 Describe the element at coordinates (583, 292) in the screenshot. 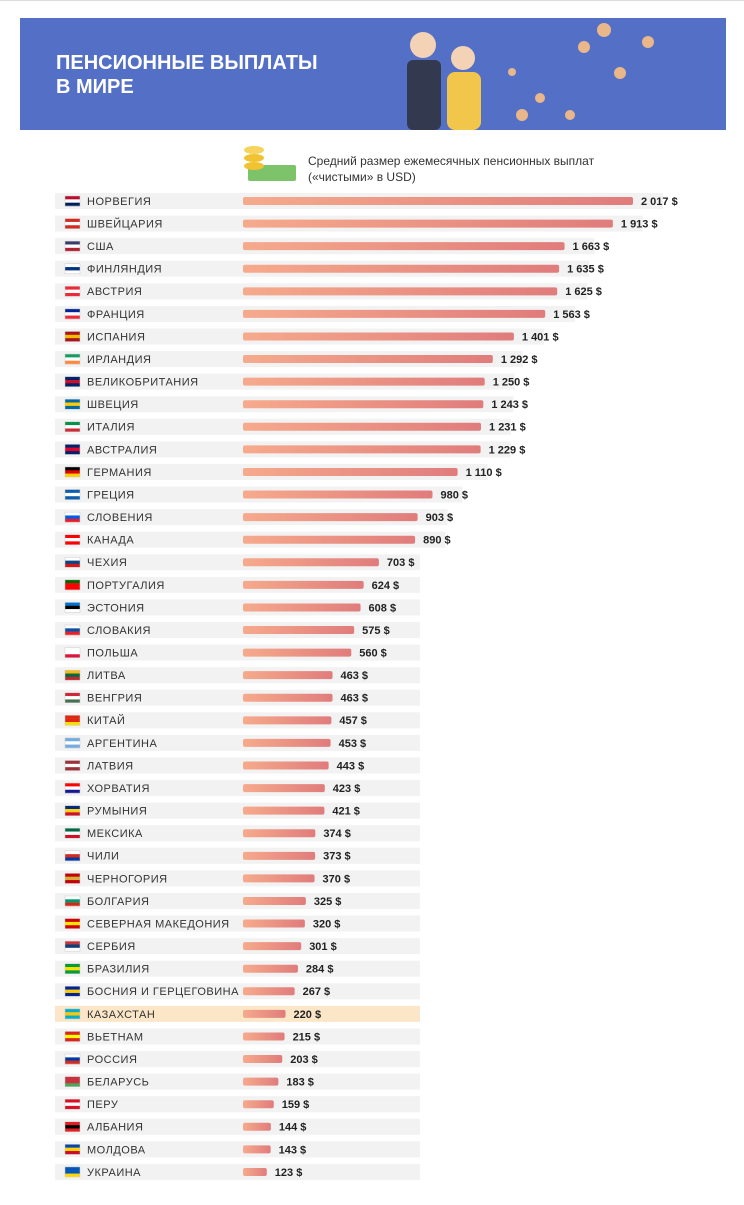

I see `value-label: 1 625 $` at that location.